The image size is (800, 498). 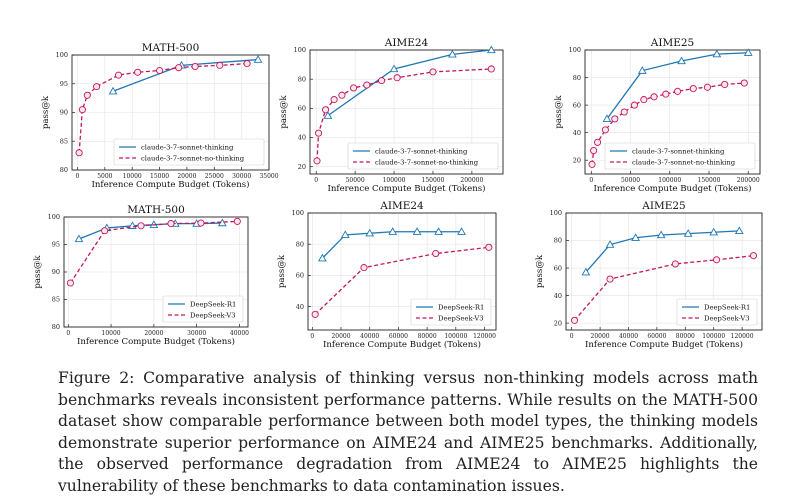 I want to click on y-tick-label: 85, so click(x=64, y=141).